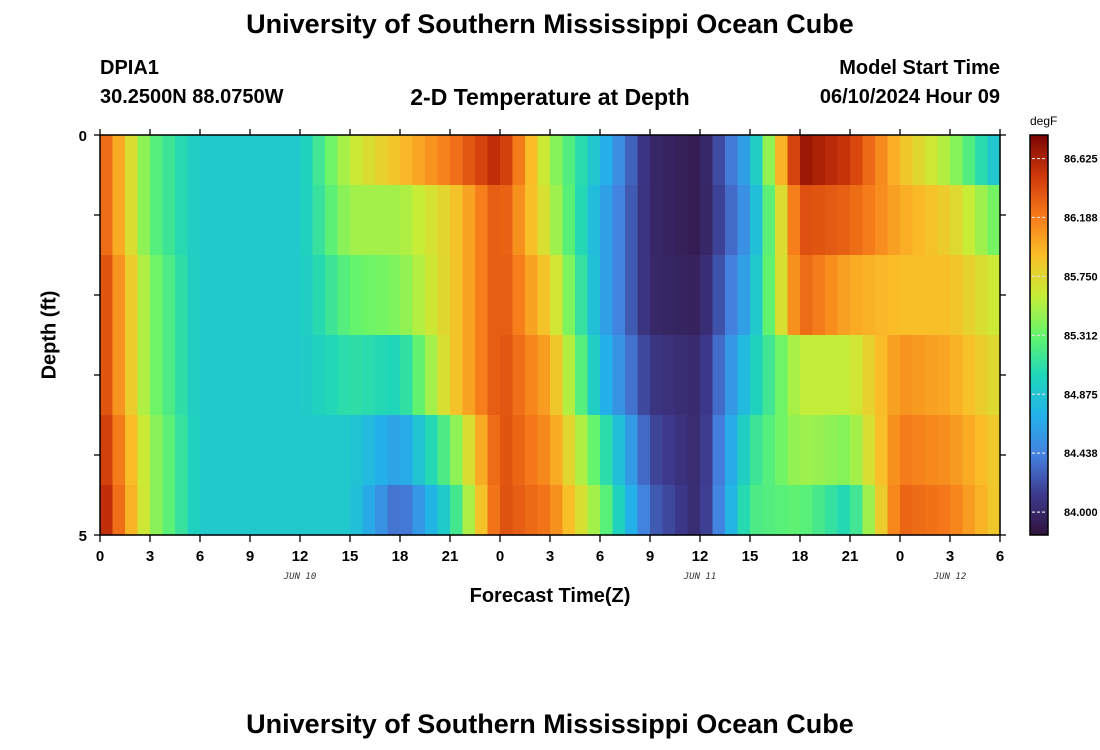 The image size is (1100, 750). Describe the element at coordinates (192, 97) in the screenshot. I see `station-coordinates: 30.2500N 88.0750W` at that location.